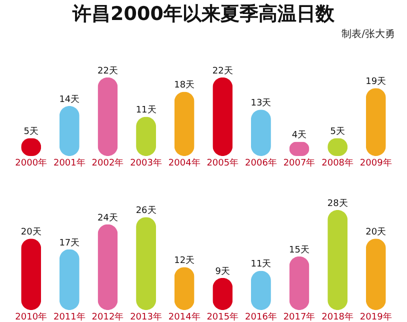 The height and width of the screenshot is (322, 407). Describe the element at coordinates (261, 103) in the screenshot. I see `data-label: 13天` at that location.